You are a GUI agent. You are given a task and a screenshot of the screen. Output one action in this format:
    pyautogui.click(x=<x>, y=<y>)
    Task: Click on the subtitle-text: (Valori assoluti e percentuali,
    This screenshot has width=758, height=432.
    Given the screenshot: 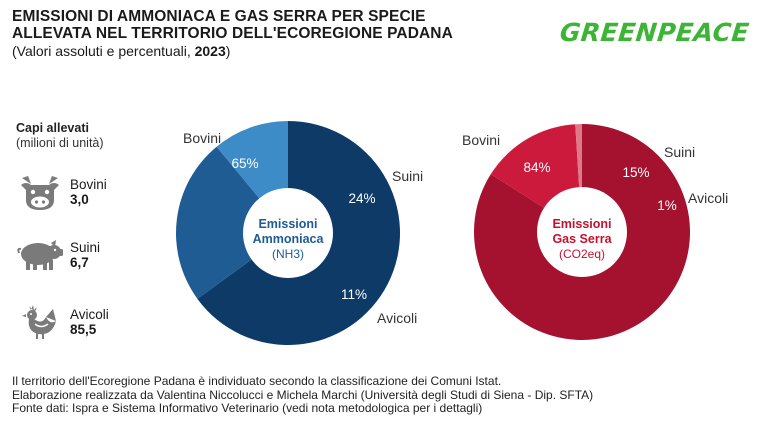 What is the action you would take?
    pyautogui.click(x=103, y=51)
    